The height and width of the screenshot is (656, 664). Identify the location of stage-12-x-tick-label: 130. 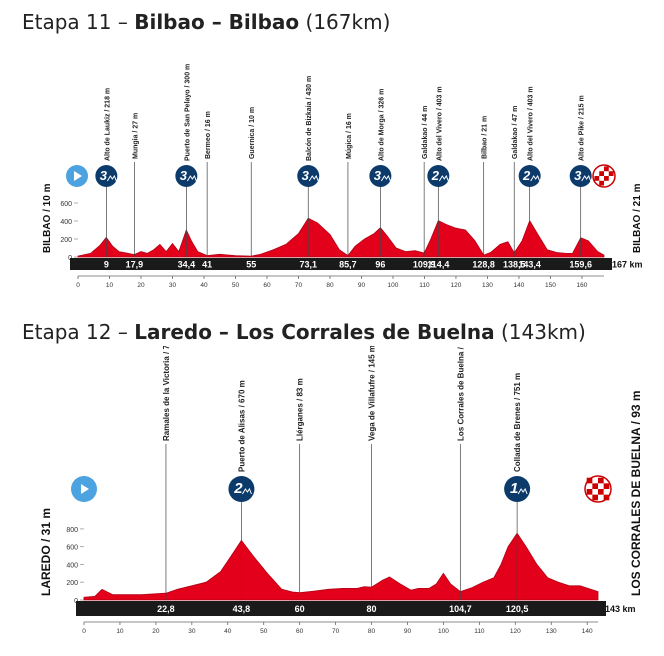
(551, 631).